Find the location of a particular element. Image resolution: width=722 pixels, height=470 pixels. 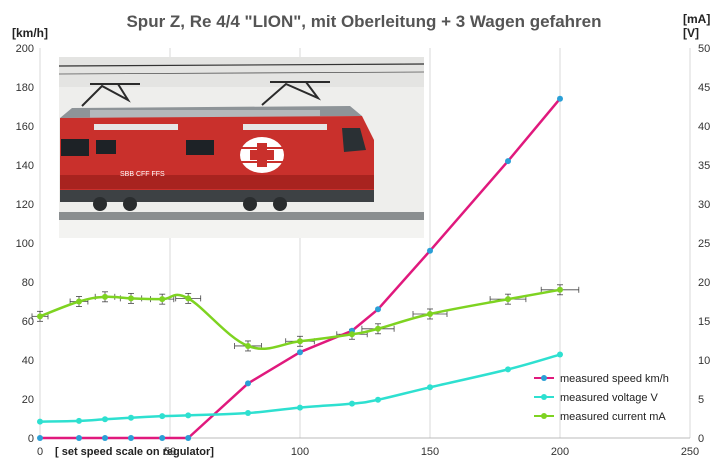

legend-label-speed: measured speed km/h is located at coordinates (614, 379).